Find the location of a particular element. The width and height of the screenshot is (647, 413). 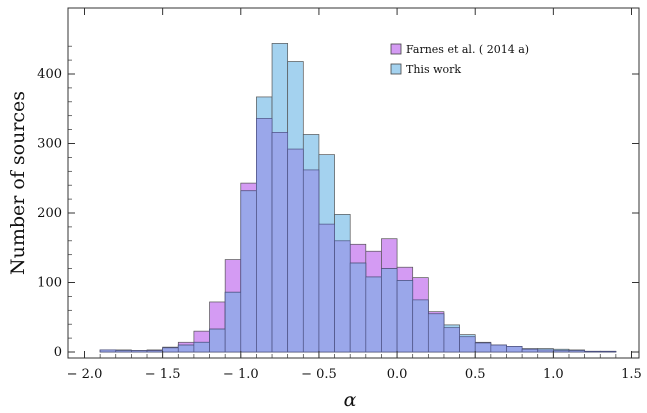

y-tick-label: 200 is located at coordinates (49, 213).